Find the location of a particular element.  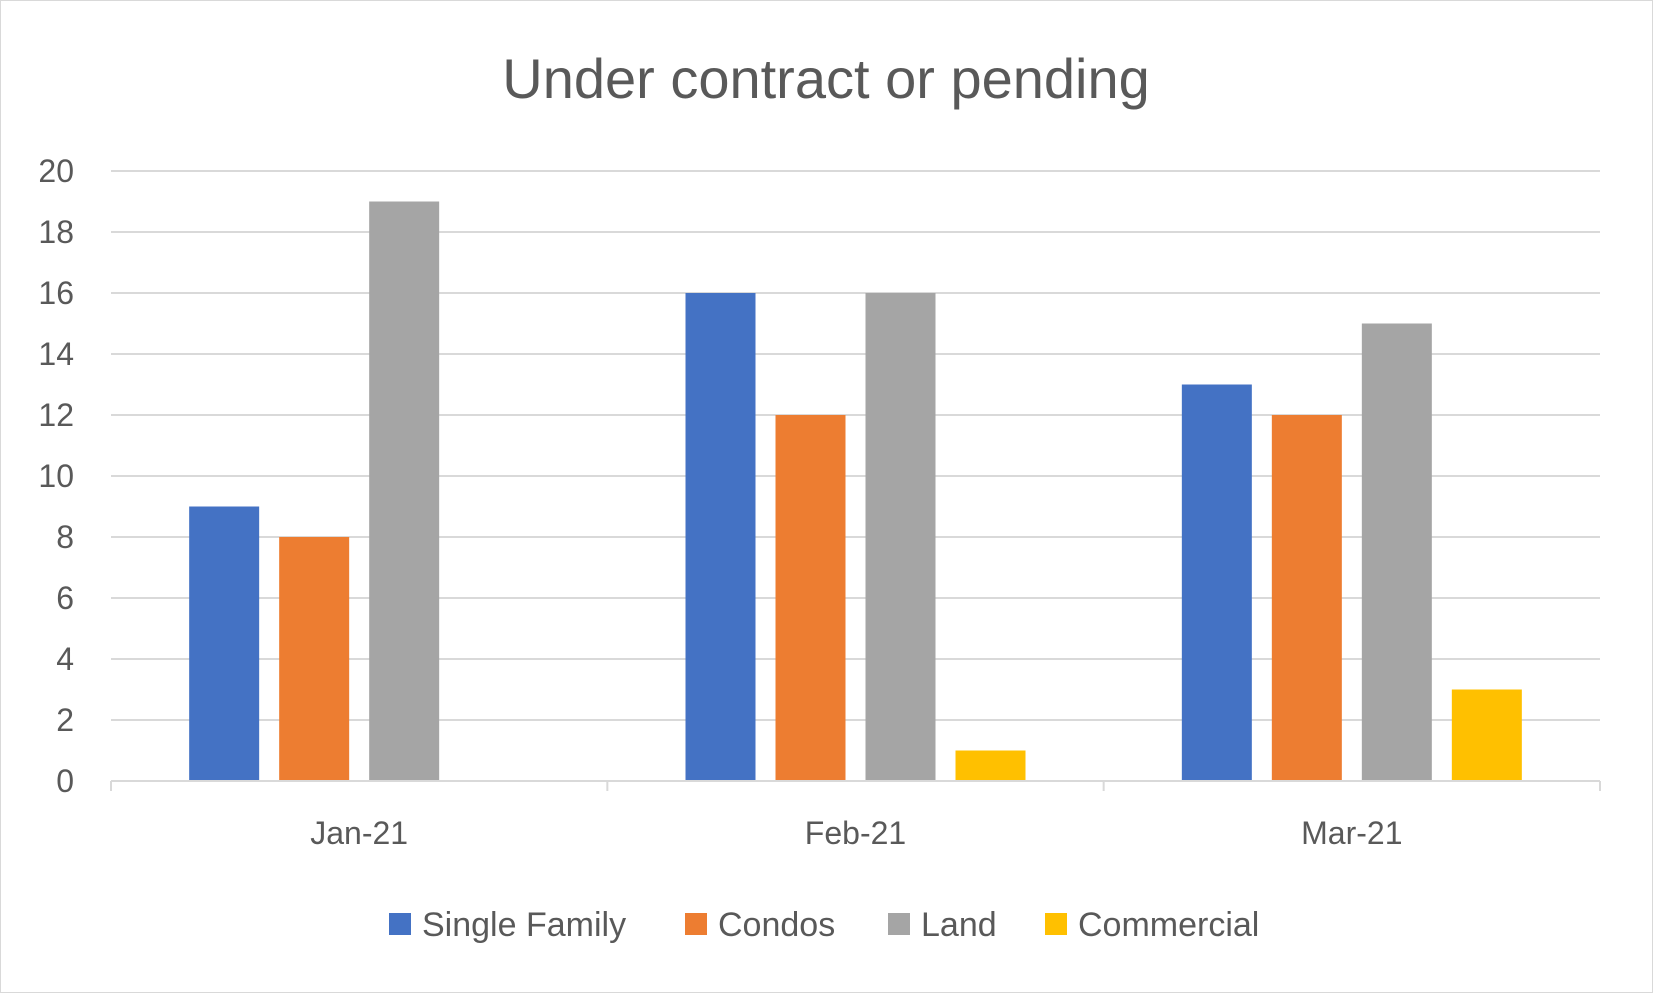

chart-title: Under contract or pending is located at coordinates (826, 78).